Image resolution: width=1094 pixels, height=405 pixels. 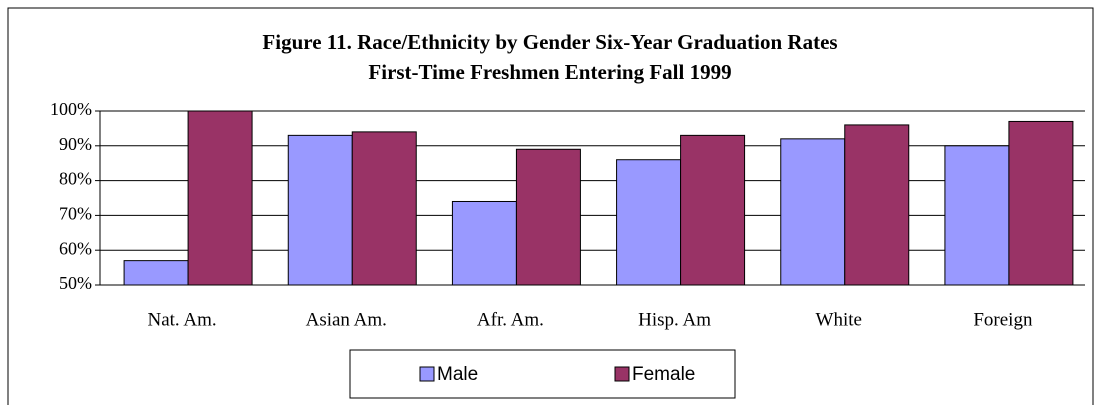 I want to click on y-tick-label: 60%, so click(x=75, y=248).